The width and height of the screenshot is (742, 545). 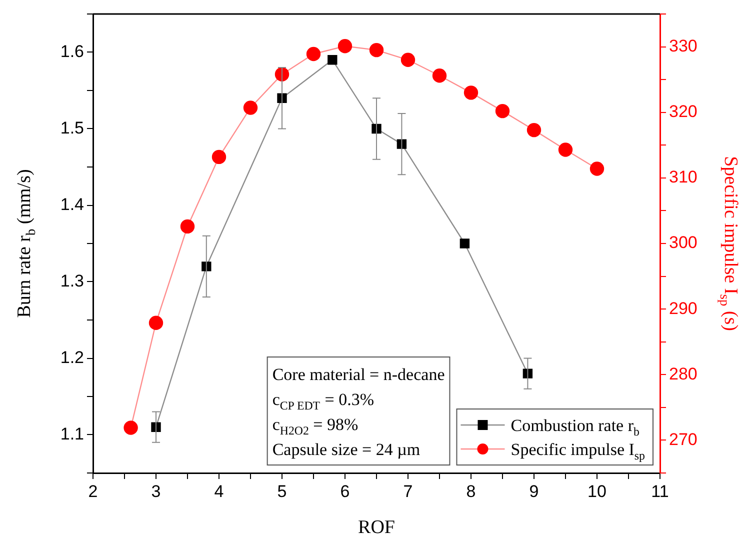 What do you see at coordinates (660, 491) in the screenshot?
I see `x-tick-label: 11` at bounding box center [660, 491].